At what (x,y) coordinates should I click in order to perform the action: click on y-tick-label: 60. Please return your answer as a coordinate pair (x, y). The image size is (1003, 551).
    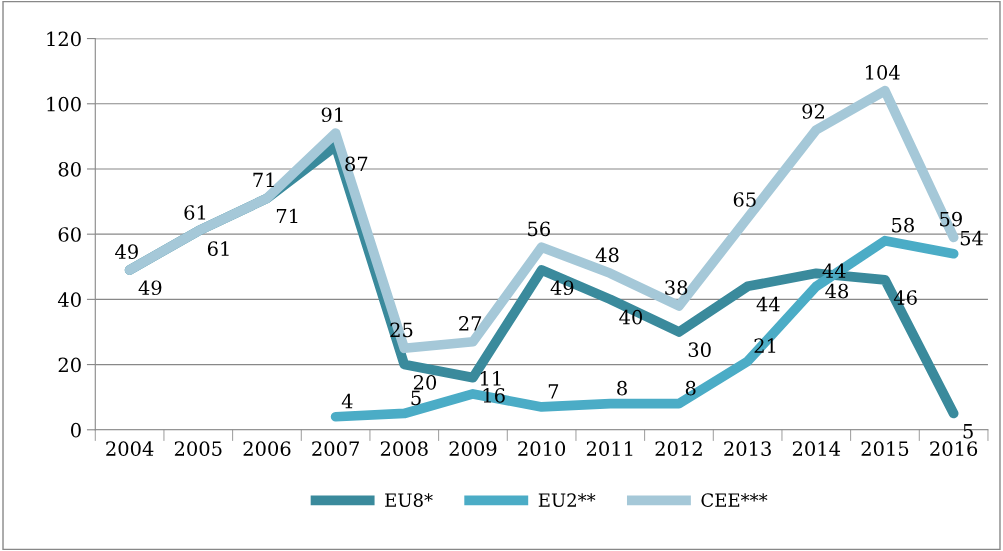
    Looking at the image, I should click on (69, 234).